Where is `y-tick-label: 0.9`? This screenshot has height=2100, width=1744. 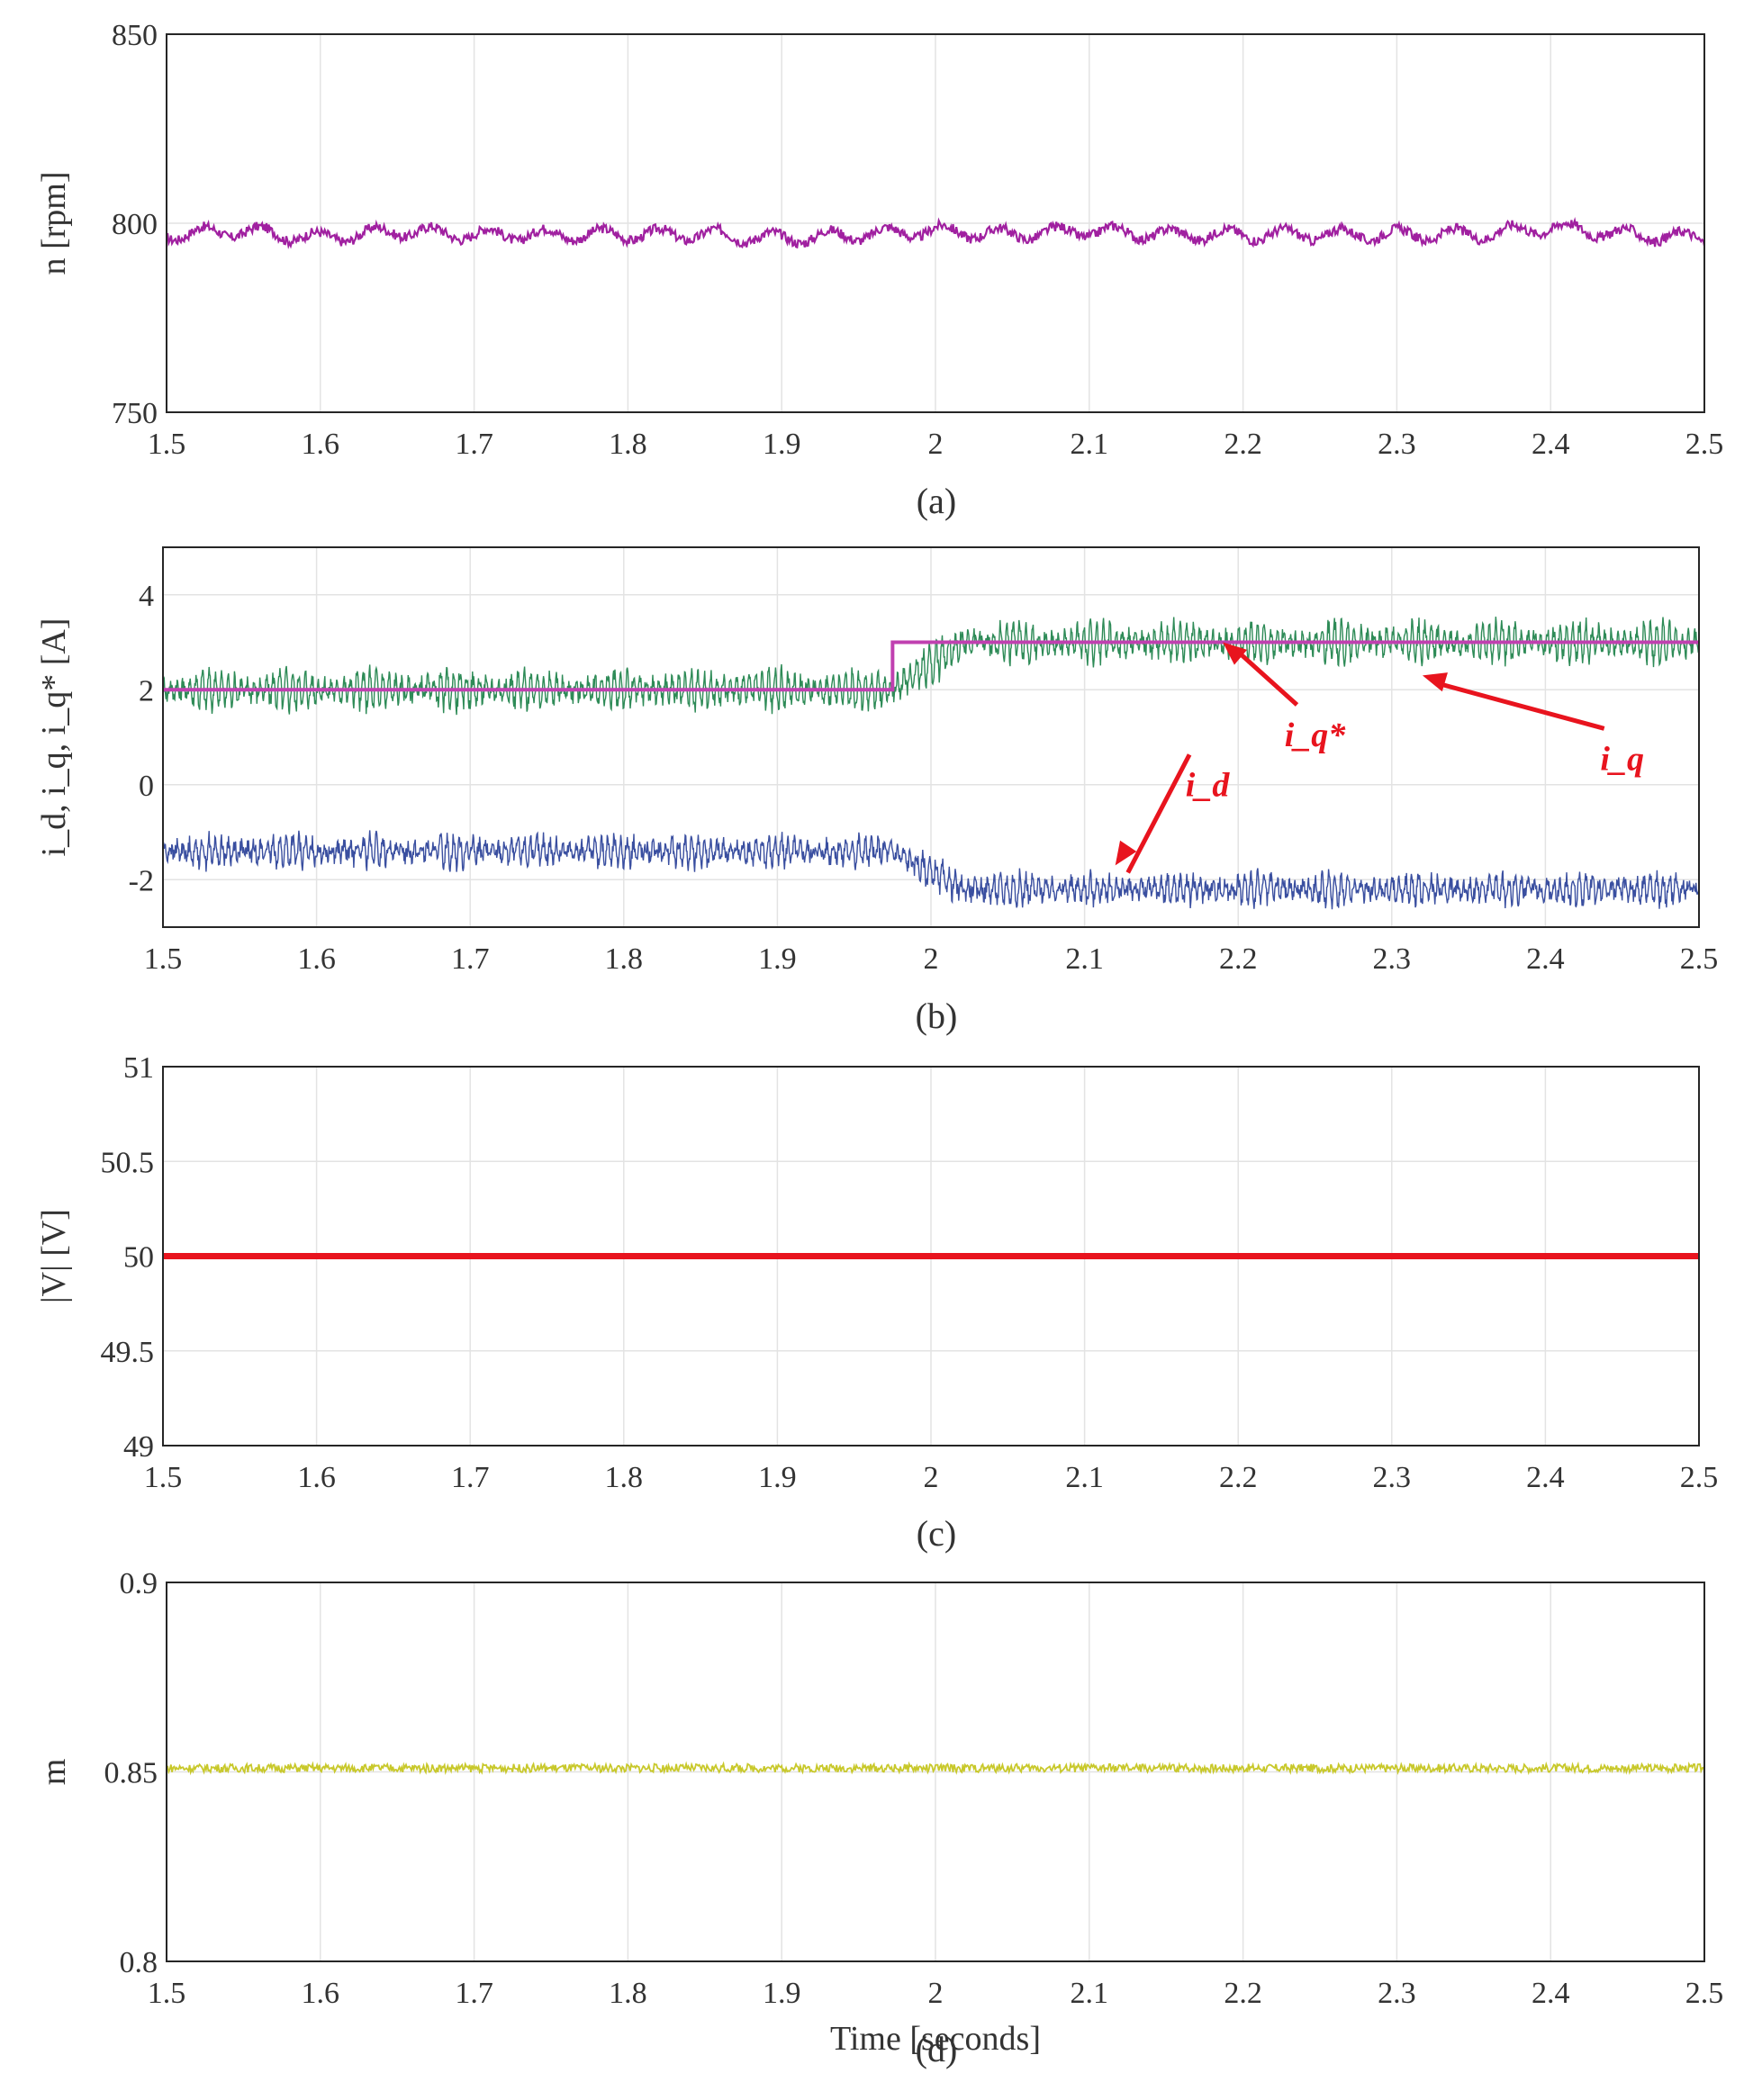
y-tick-label: 0.9 is located at coordinates (139, 1583).